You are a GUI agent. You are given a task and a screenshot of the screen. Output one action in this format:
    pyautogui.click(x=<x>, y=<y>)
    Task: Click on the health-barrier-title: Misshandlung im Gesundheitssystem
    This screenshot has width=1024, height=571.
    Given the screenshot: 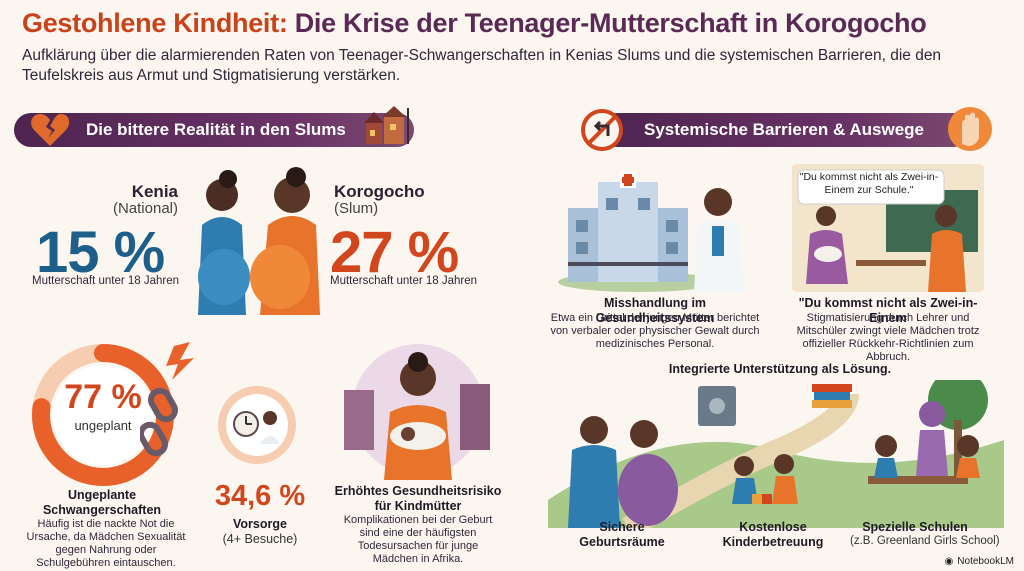 What is the action you would take?
    pyautogui.click(x=655, y=310)
    